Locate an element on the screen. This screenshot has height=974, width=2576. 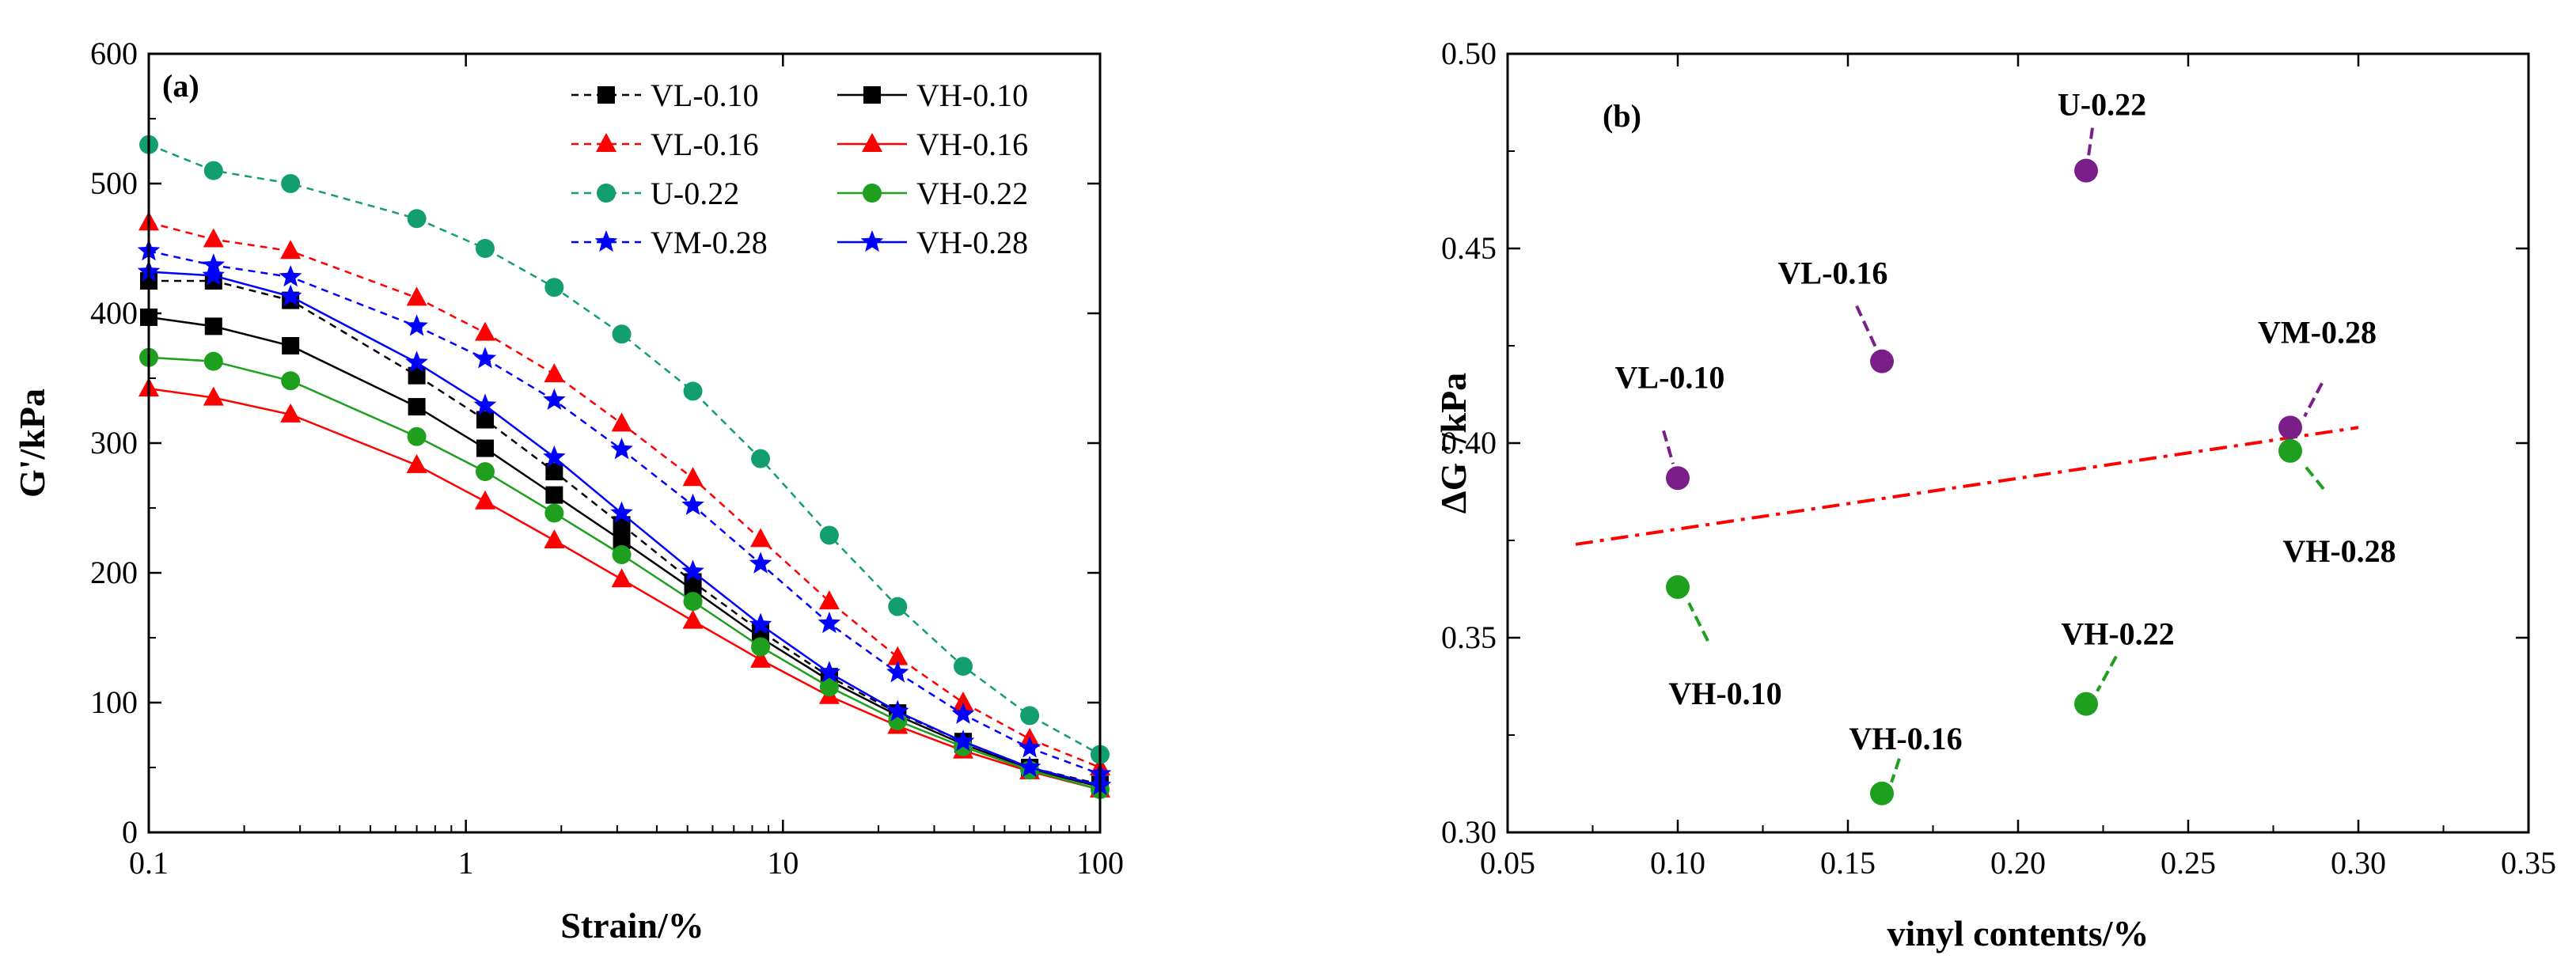
y-tick-label-b: 0.40 is located at coordinates (1469, 442).